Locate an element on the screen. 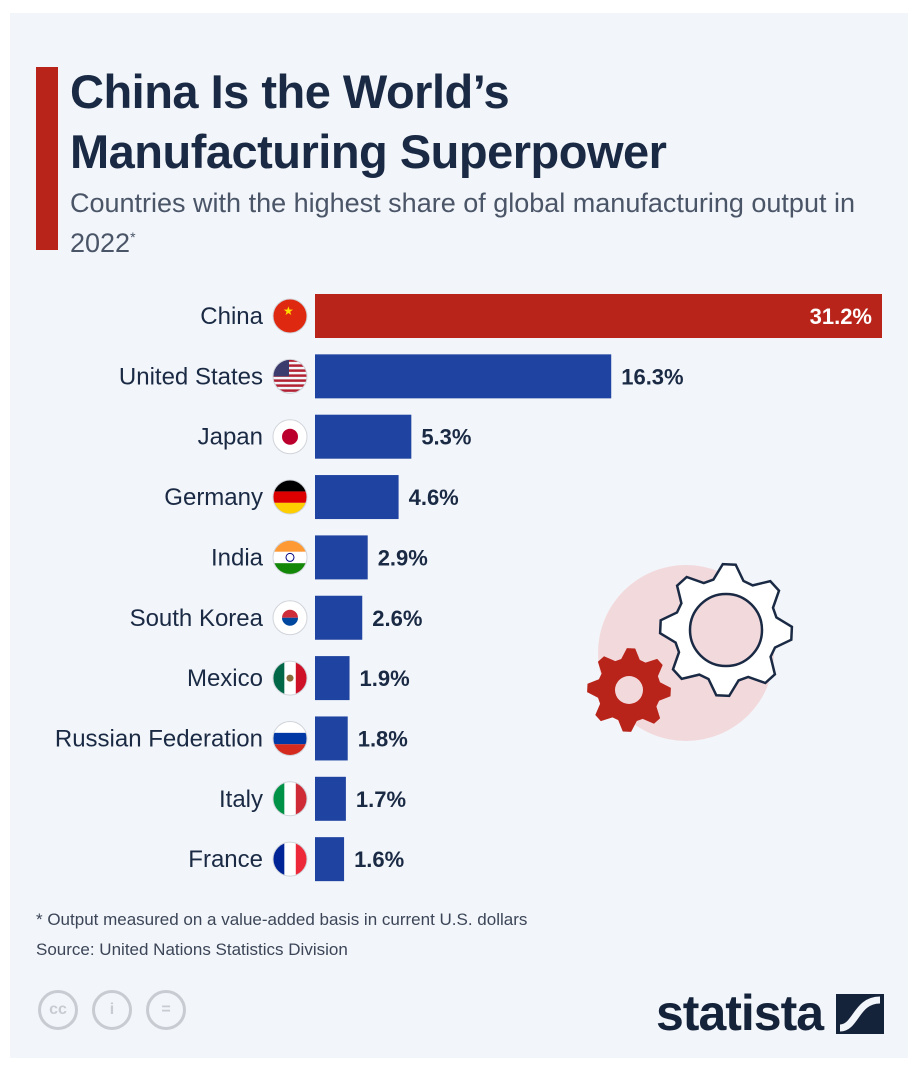 This screenshot has height=1066, width=914. category-label: India is located at coordinates (237, 557).